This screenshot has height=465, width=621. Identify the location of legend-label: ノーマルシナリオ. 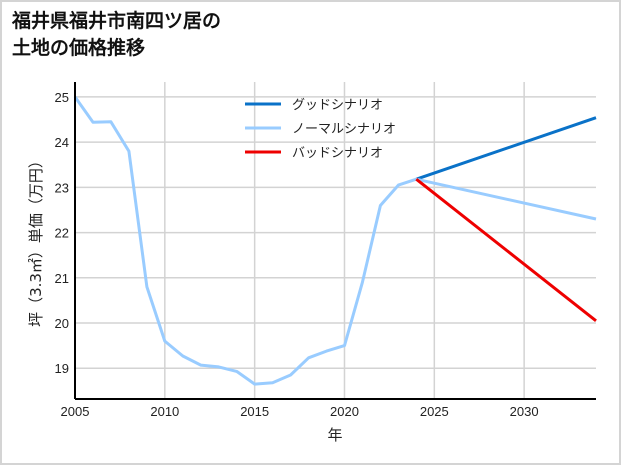
(344, 129).